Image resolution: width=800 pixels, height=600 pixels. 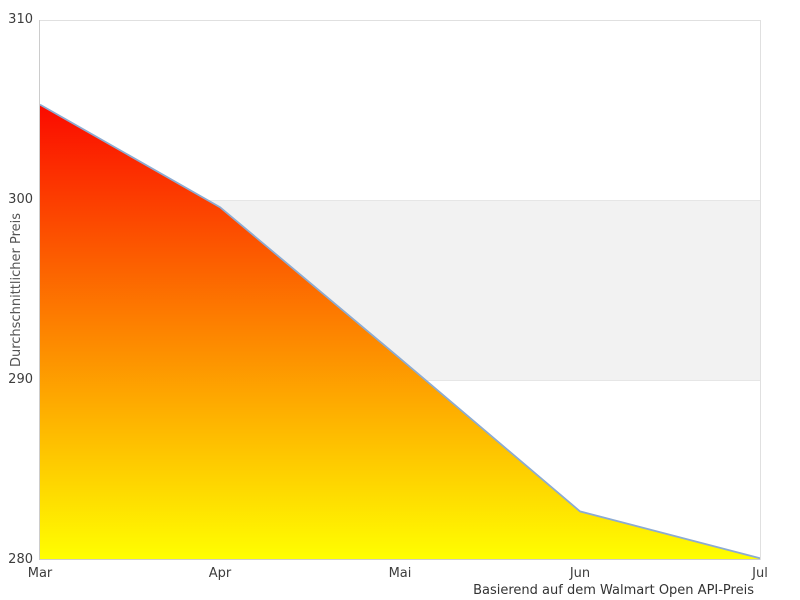 What do you see at coordinates (220, 573) in the screenshot?
I see `x-tick-label-apr: Apr` at bounding box center [220, 573].